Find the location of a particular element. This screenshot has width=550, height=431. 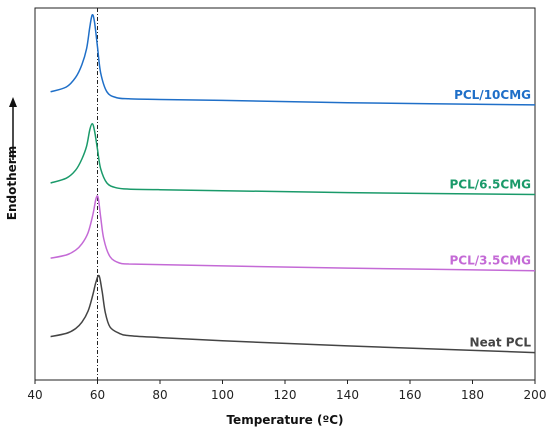

x-tick-label: 120 is located at coordinates (285, 395).